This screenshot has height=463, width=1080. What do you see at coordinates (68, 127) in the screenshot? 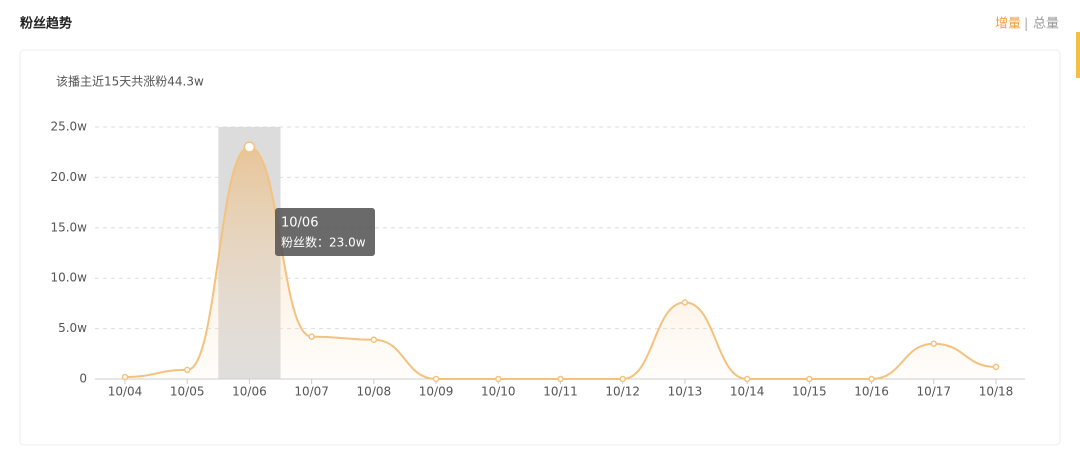
I see `y-tick-label: 25.0w` at bounding box center [68, 127].